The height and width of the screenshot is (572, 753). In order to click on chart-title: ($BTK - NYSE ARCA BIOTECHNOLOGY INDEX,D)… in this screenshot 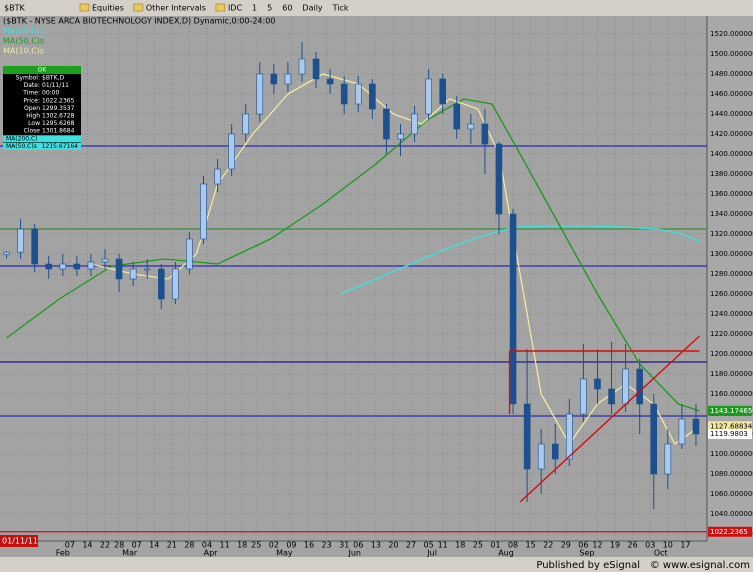, I will do `click(139, 21)`.